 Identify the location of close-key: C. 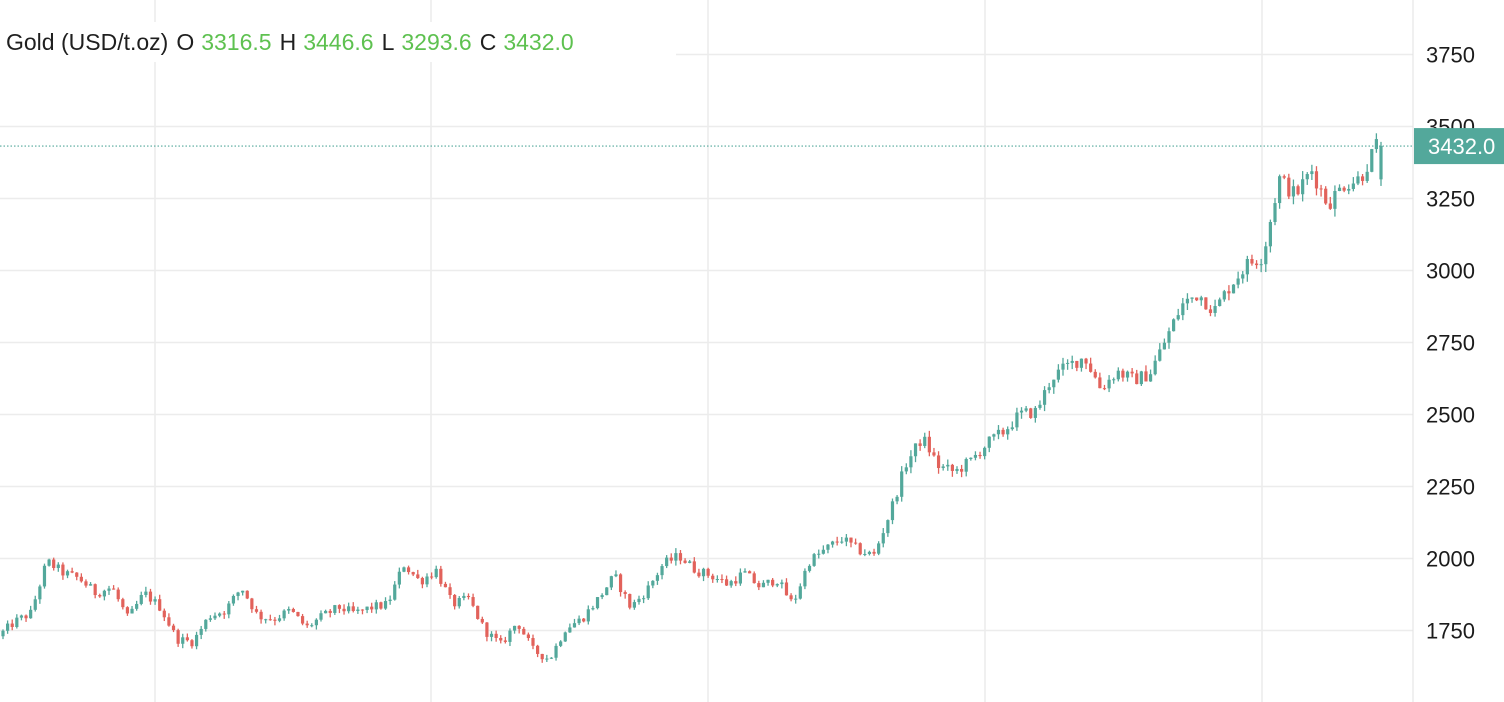
(488, 41).